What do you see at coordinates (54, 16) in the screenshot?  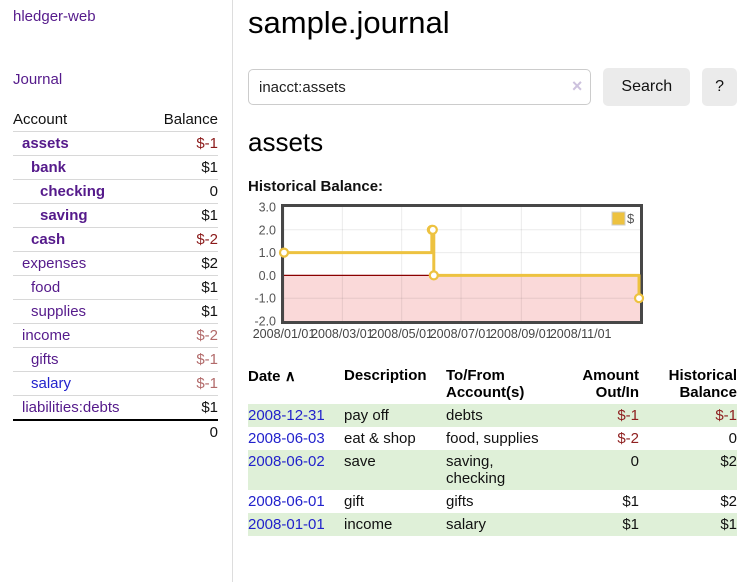 I see `brand-link: hledger-web` at bounding box center [54, 16].